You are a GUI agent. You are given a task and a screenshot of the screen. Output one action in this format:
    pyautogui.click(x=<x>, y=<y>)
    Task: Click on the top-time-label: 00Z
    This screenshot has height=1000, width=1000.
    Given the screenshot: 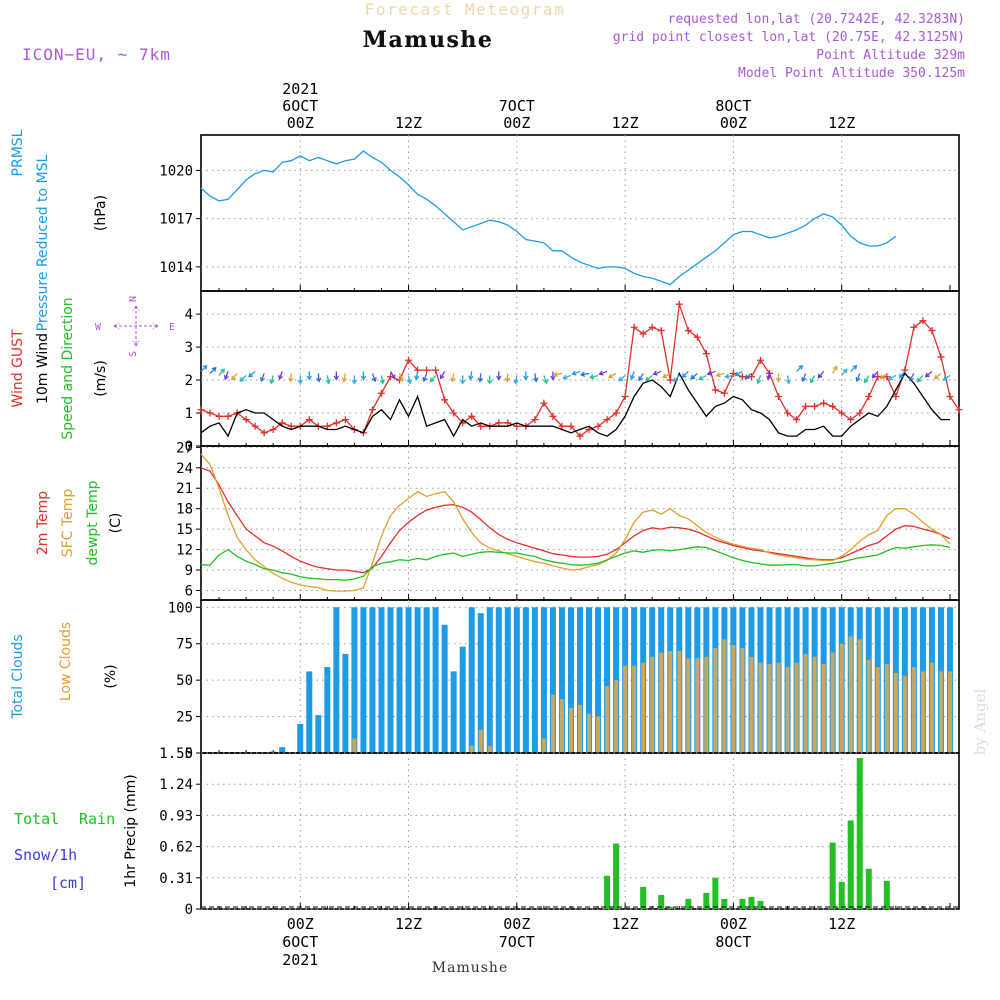 What is the action you would take?
    pyautogui.click(x=733, y=123)
    